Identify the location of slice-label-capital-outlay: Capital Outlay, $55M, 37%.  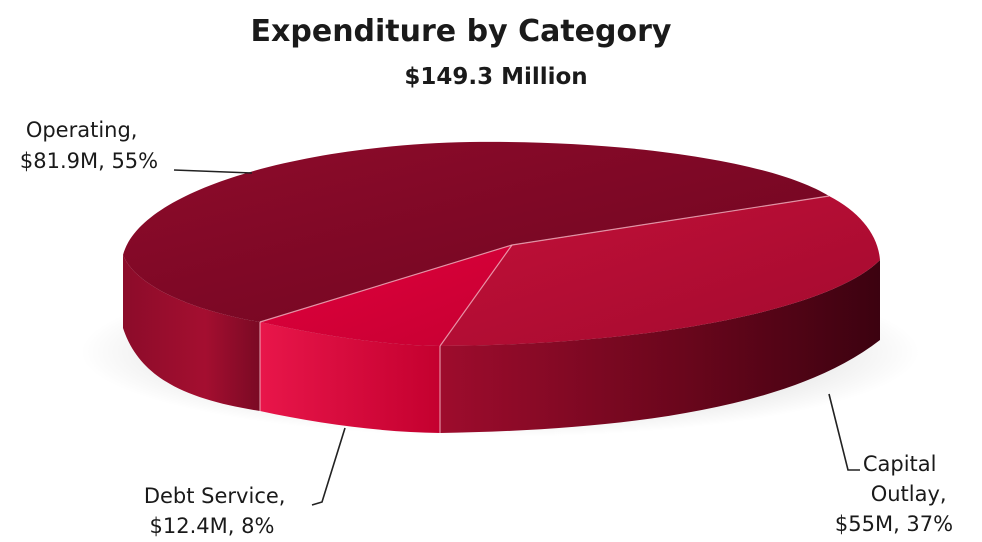
(894, 494).